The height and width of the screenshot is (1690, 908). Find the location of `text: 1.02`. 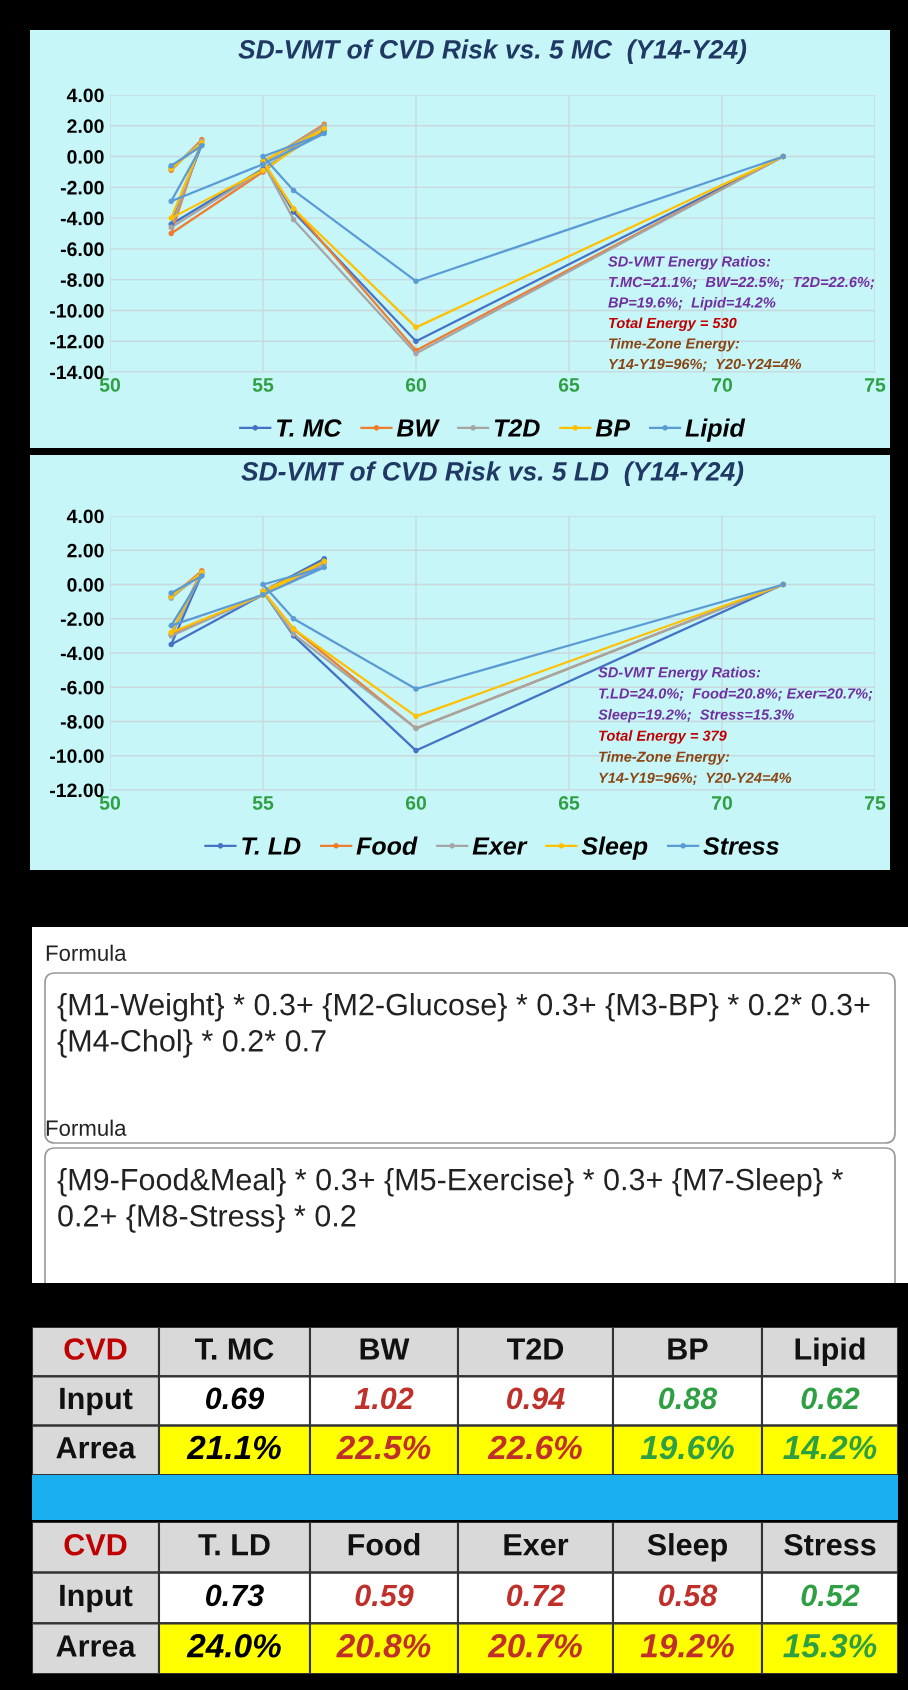

text: 1.02 is located at coordinates (384, 1398).